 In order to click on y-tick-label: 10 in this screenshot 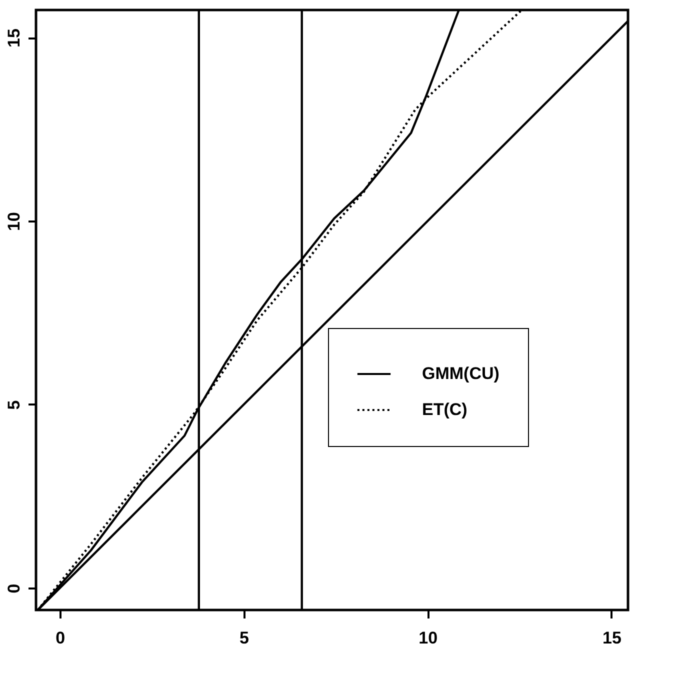, I will do `click(14, 221)`.